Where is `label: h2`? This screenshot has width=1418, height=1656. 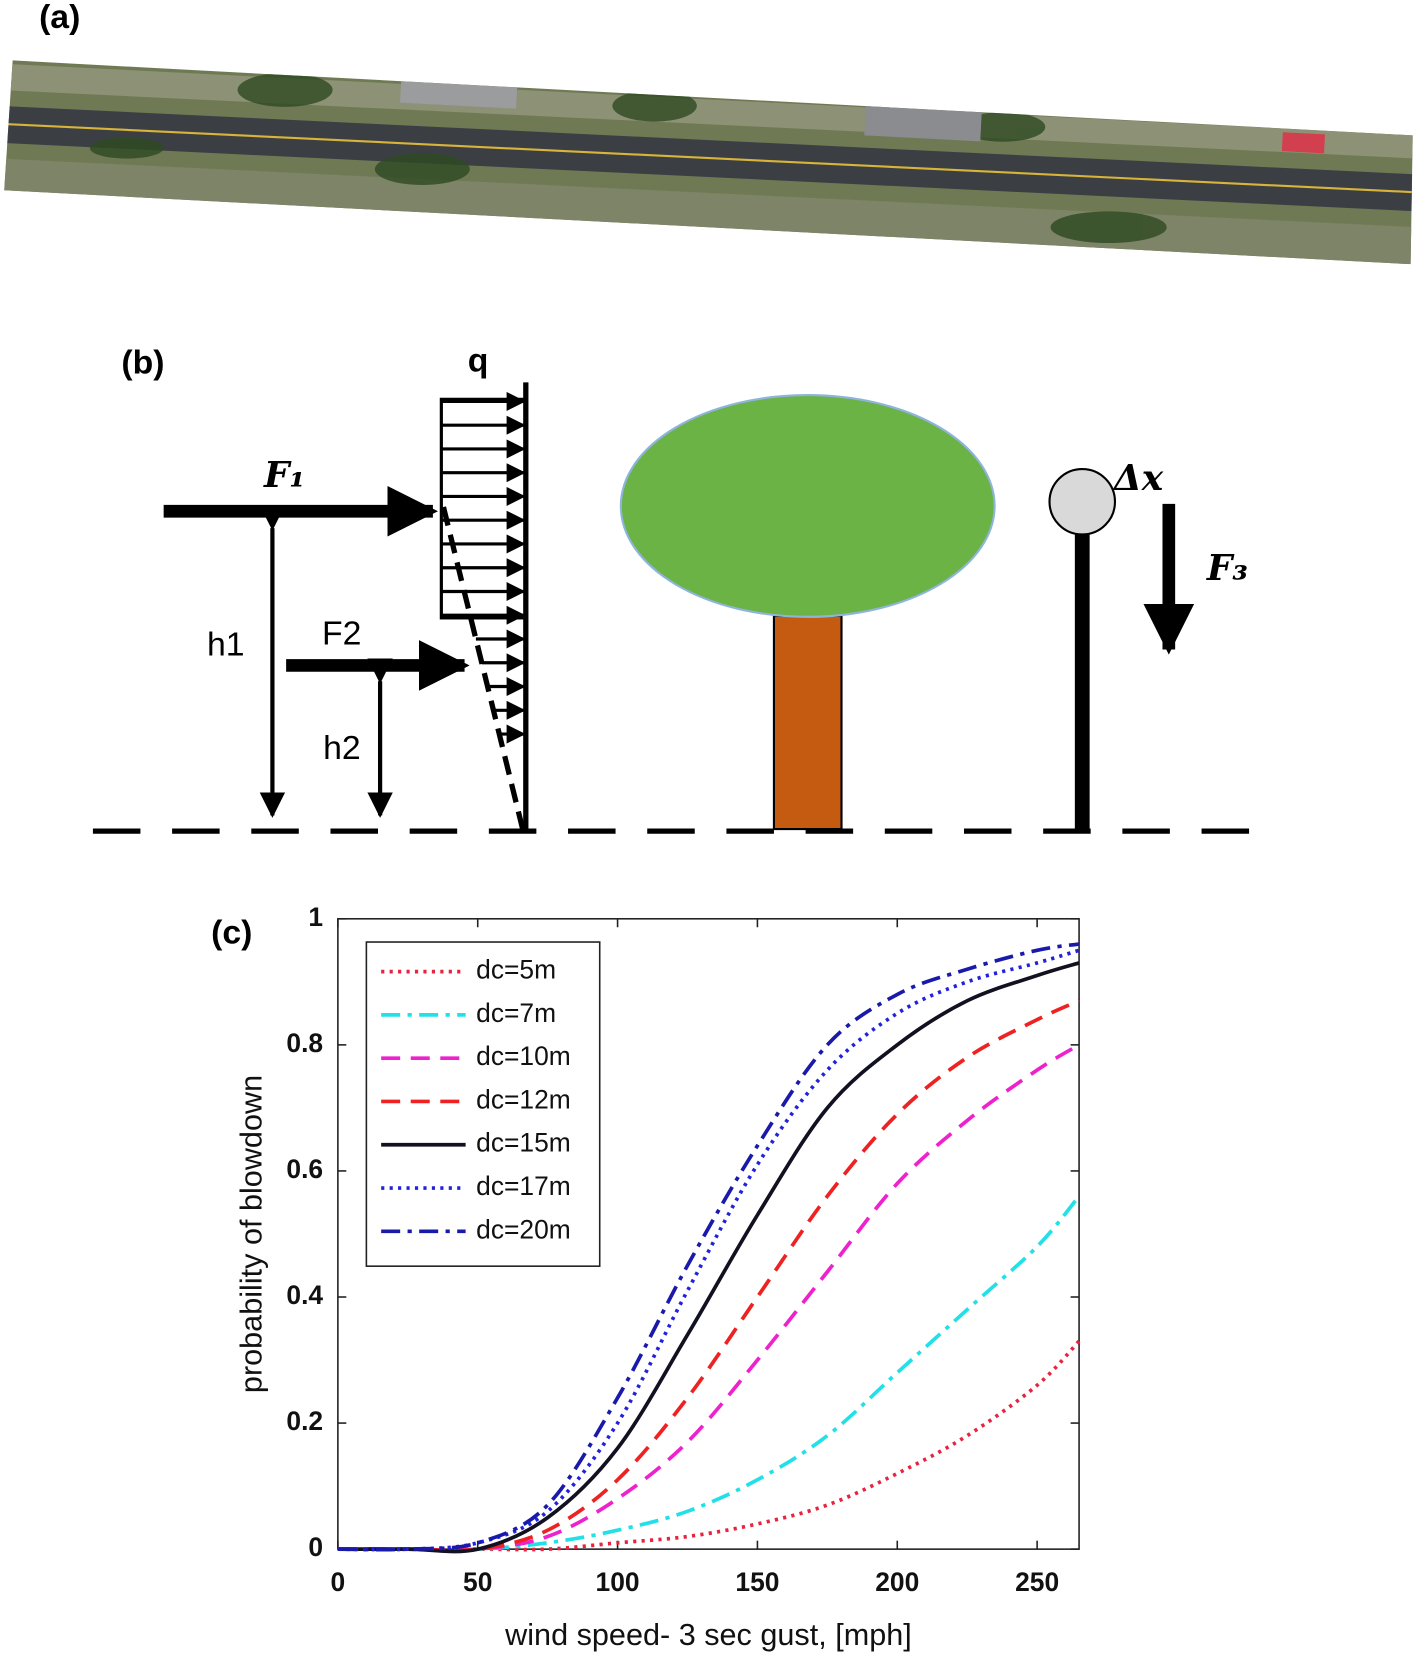 label: h2 is located at coordinates (342, 748).